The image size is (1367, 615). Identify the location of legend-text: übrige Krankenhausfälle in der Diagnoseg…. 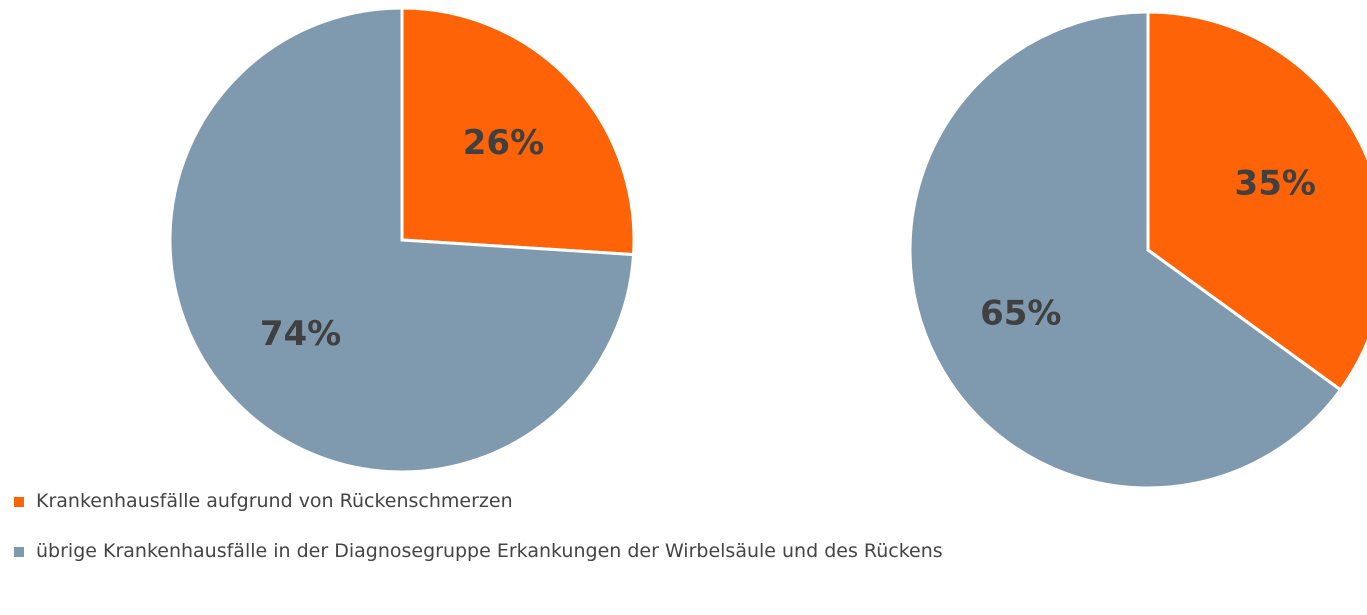
(489, 551).